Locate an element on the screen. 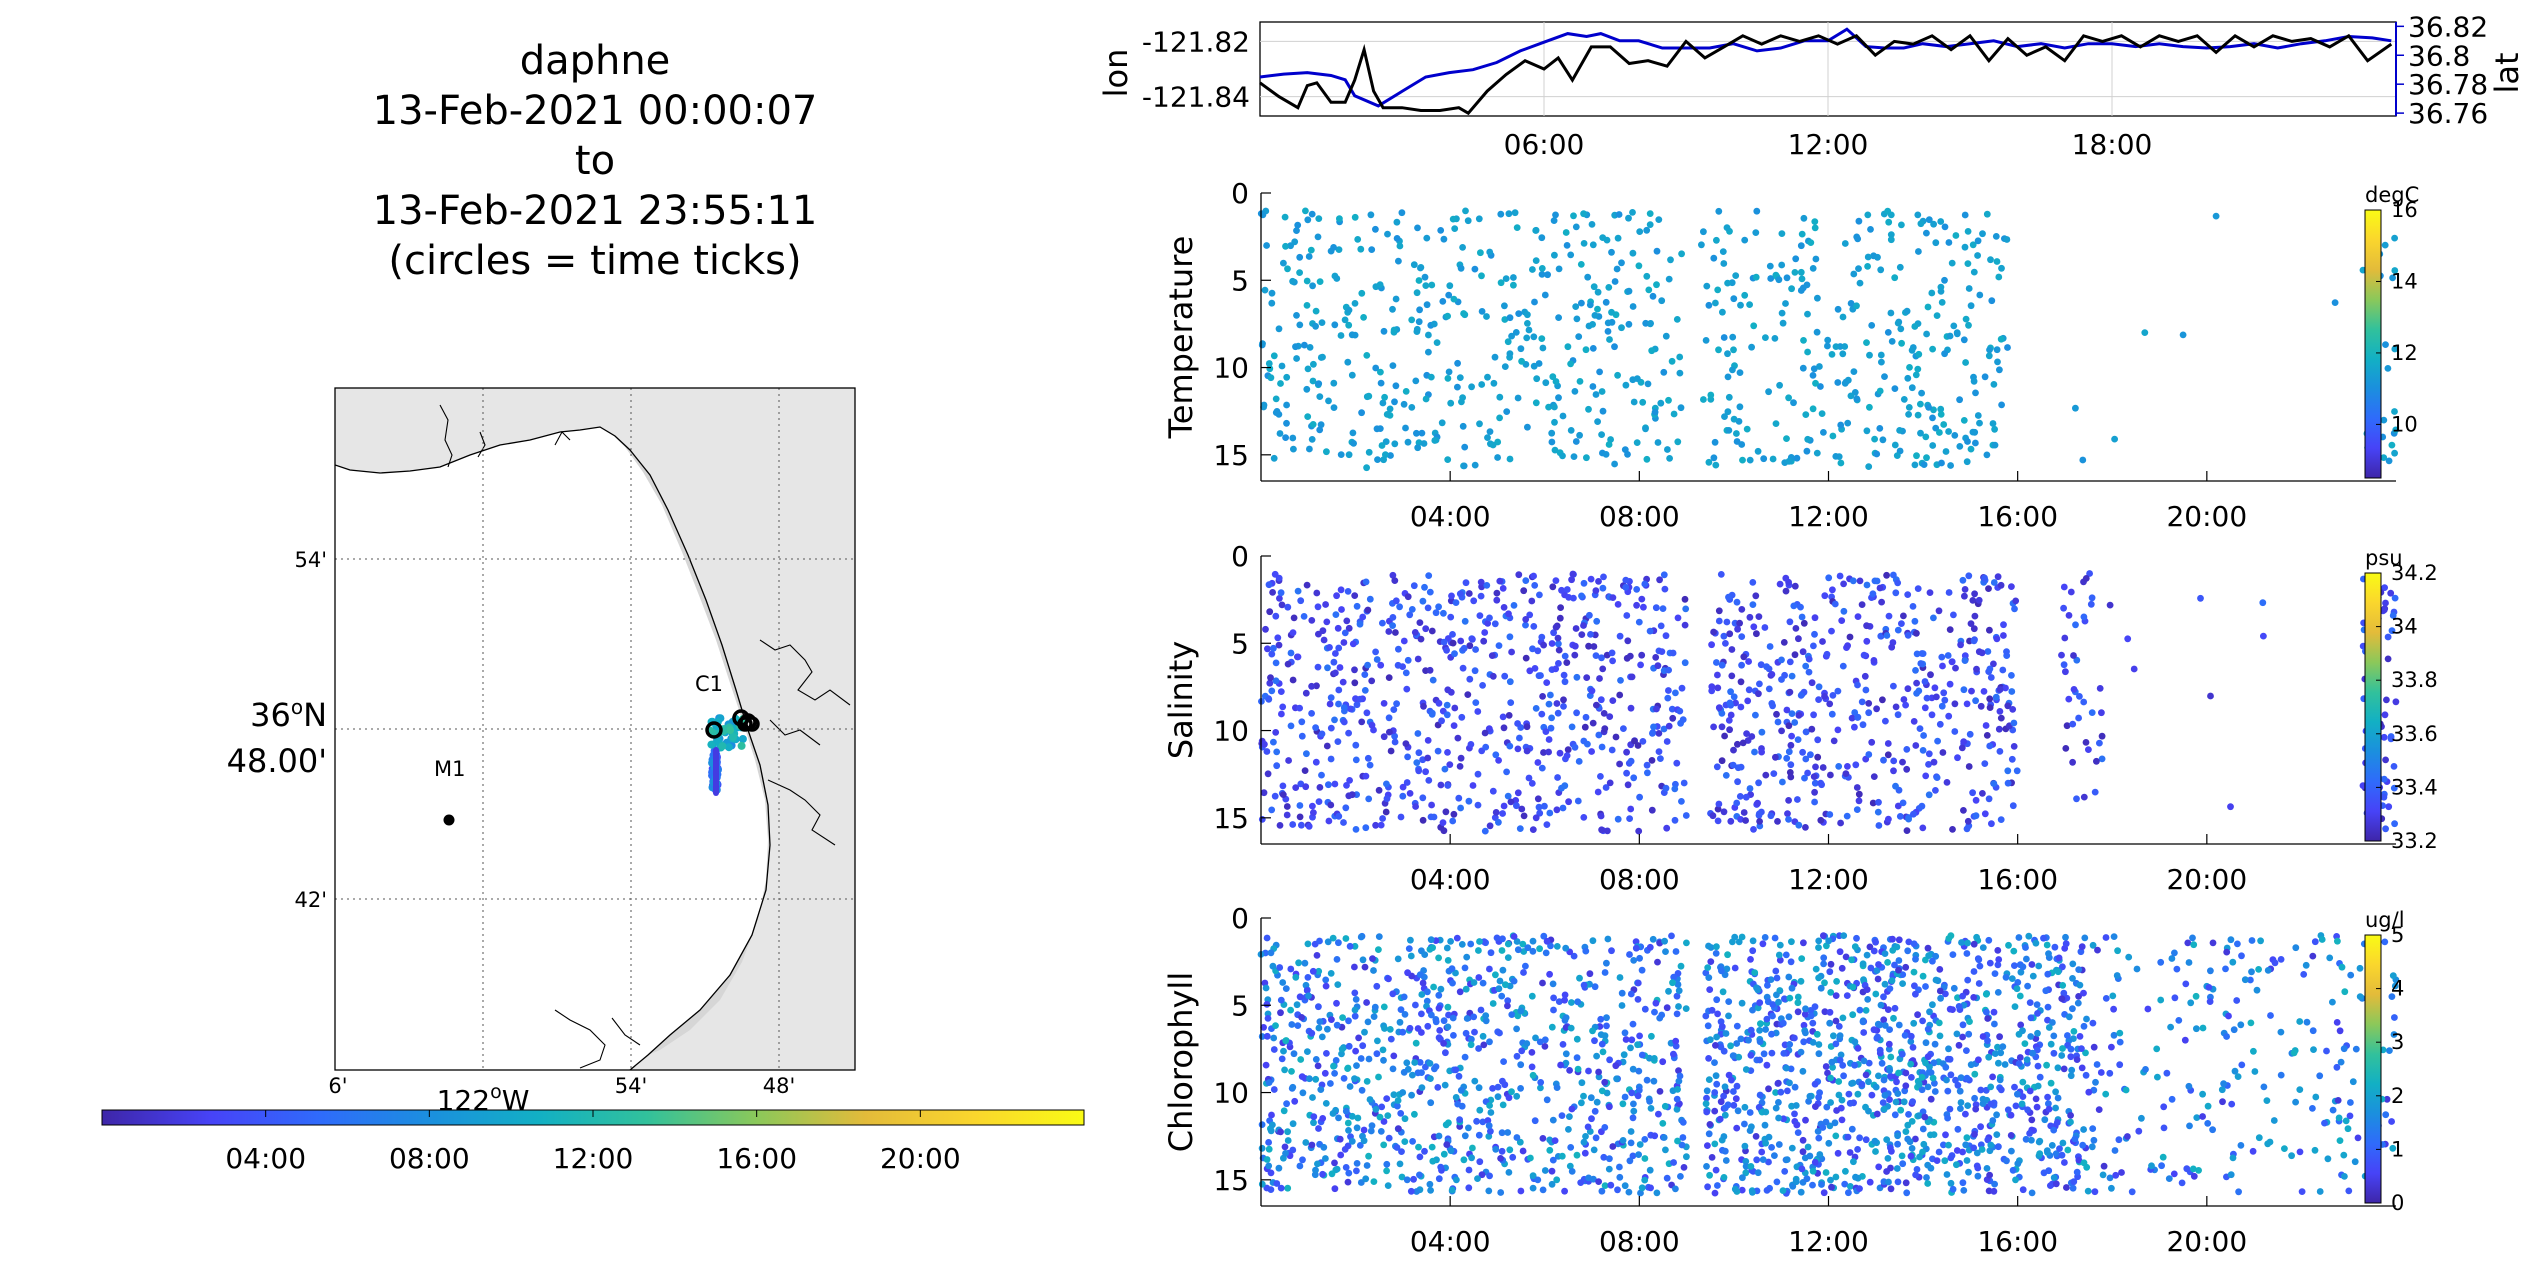 Image resolution: width=2545 pixels, height=1273 pixels. x-tick-label: 16:00 is located at coordinates (2017, 1241).